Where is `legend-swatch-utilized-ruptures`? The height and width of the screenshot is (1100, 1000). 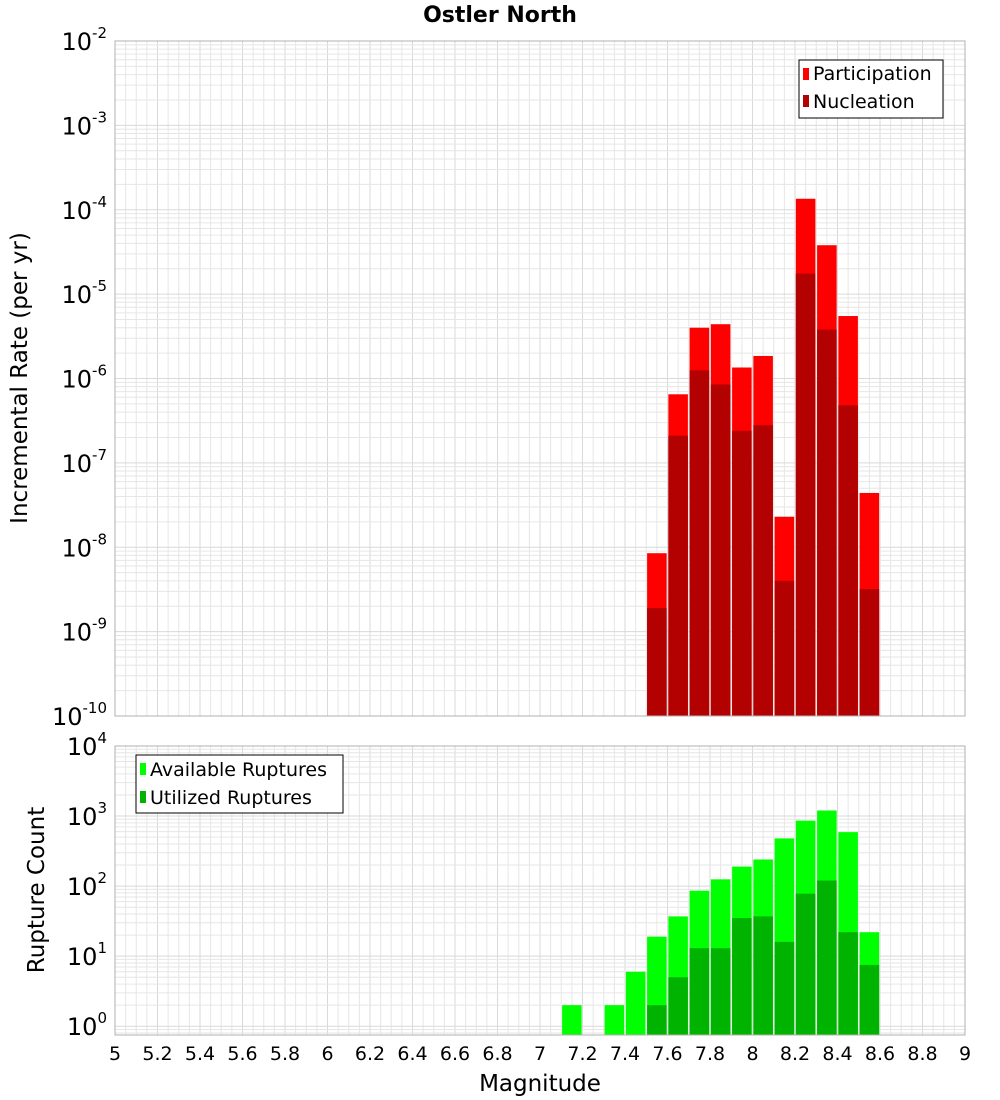
legend-swatch-utilized-ruptures is located at coordinates (143, 797).